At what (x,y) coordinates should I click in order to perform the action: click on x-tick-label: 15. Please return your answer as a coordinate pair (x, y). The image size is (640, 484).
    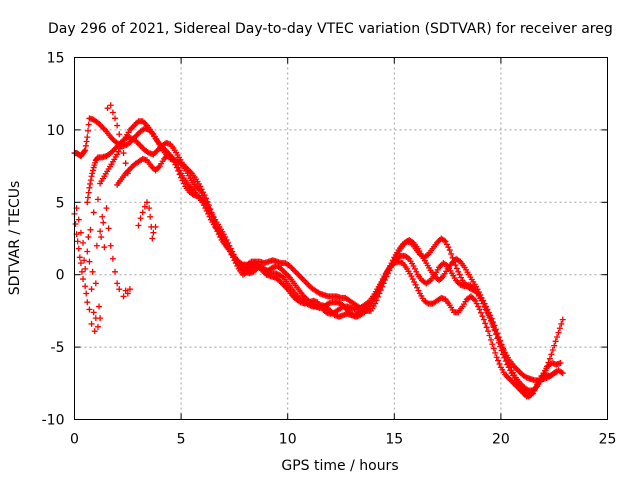
    Looking at the image, I should click on (394, 440).